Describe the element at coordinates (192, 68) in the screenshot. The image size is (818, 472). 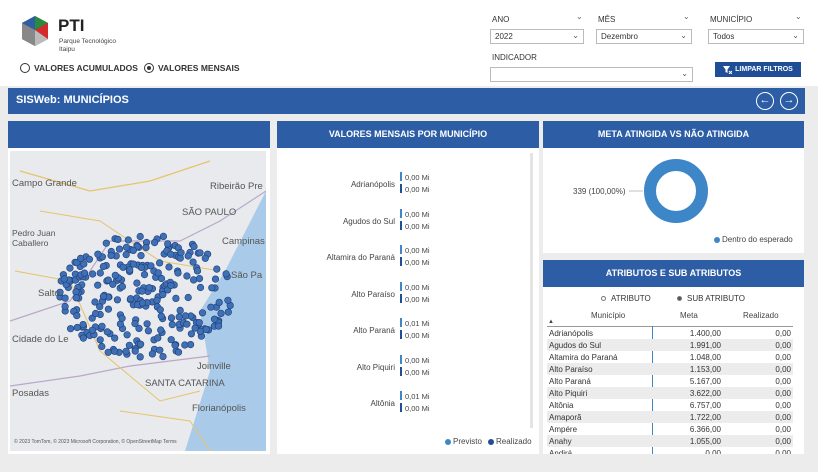
I see `radio-valores-mensais: VALORES MENSAIS` at that location.